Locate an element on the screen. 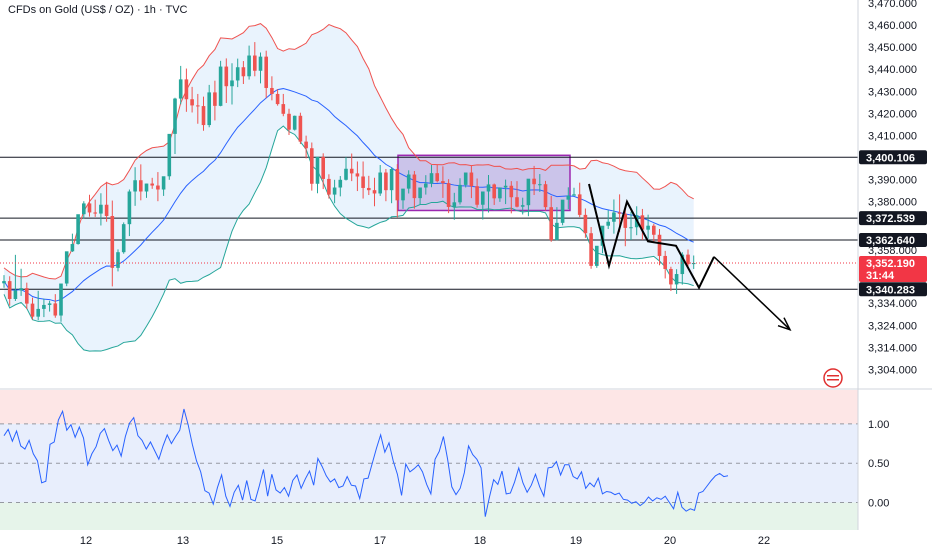  chart-title: CFDs on Gold (US$ / OZ) · 1h · TVC is located at coordinates (98, 10).